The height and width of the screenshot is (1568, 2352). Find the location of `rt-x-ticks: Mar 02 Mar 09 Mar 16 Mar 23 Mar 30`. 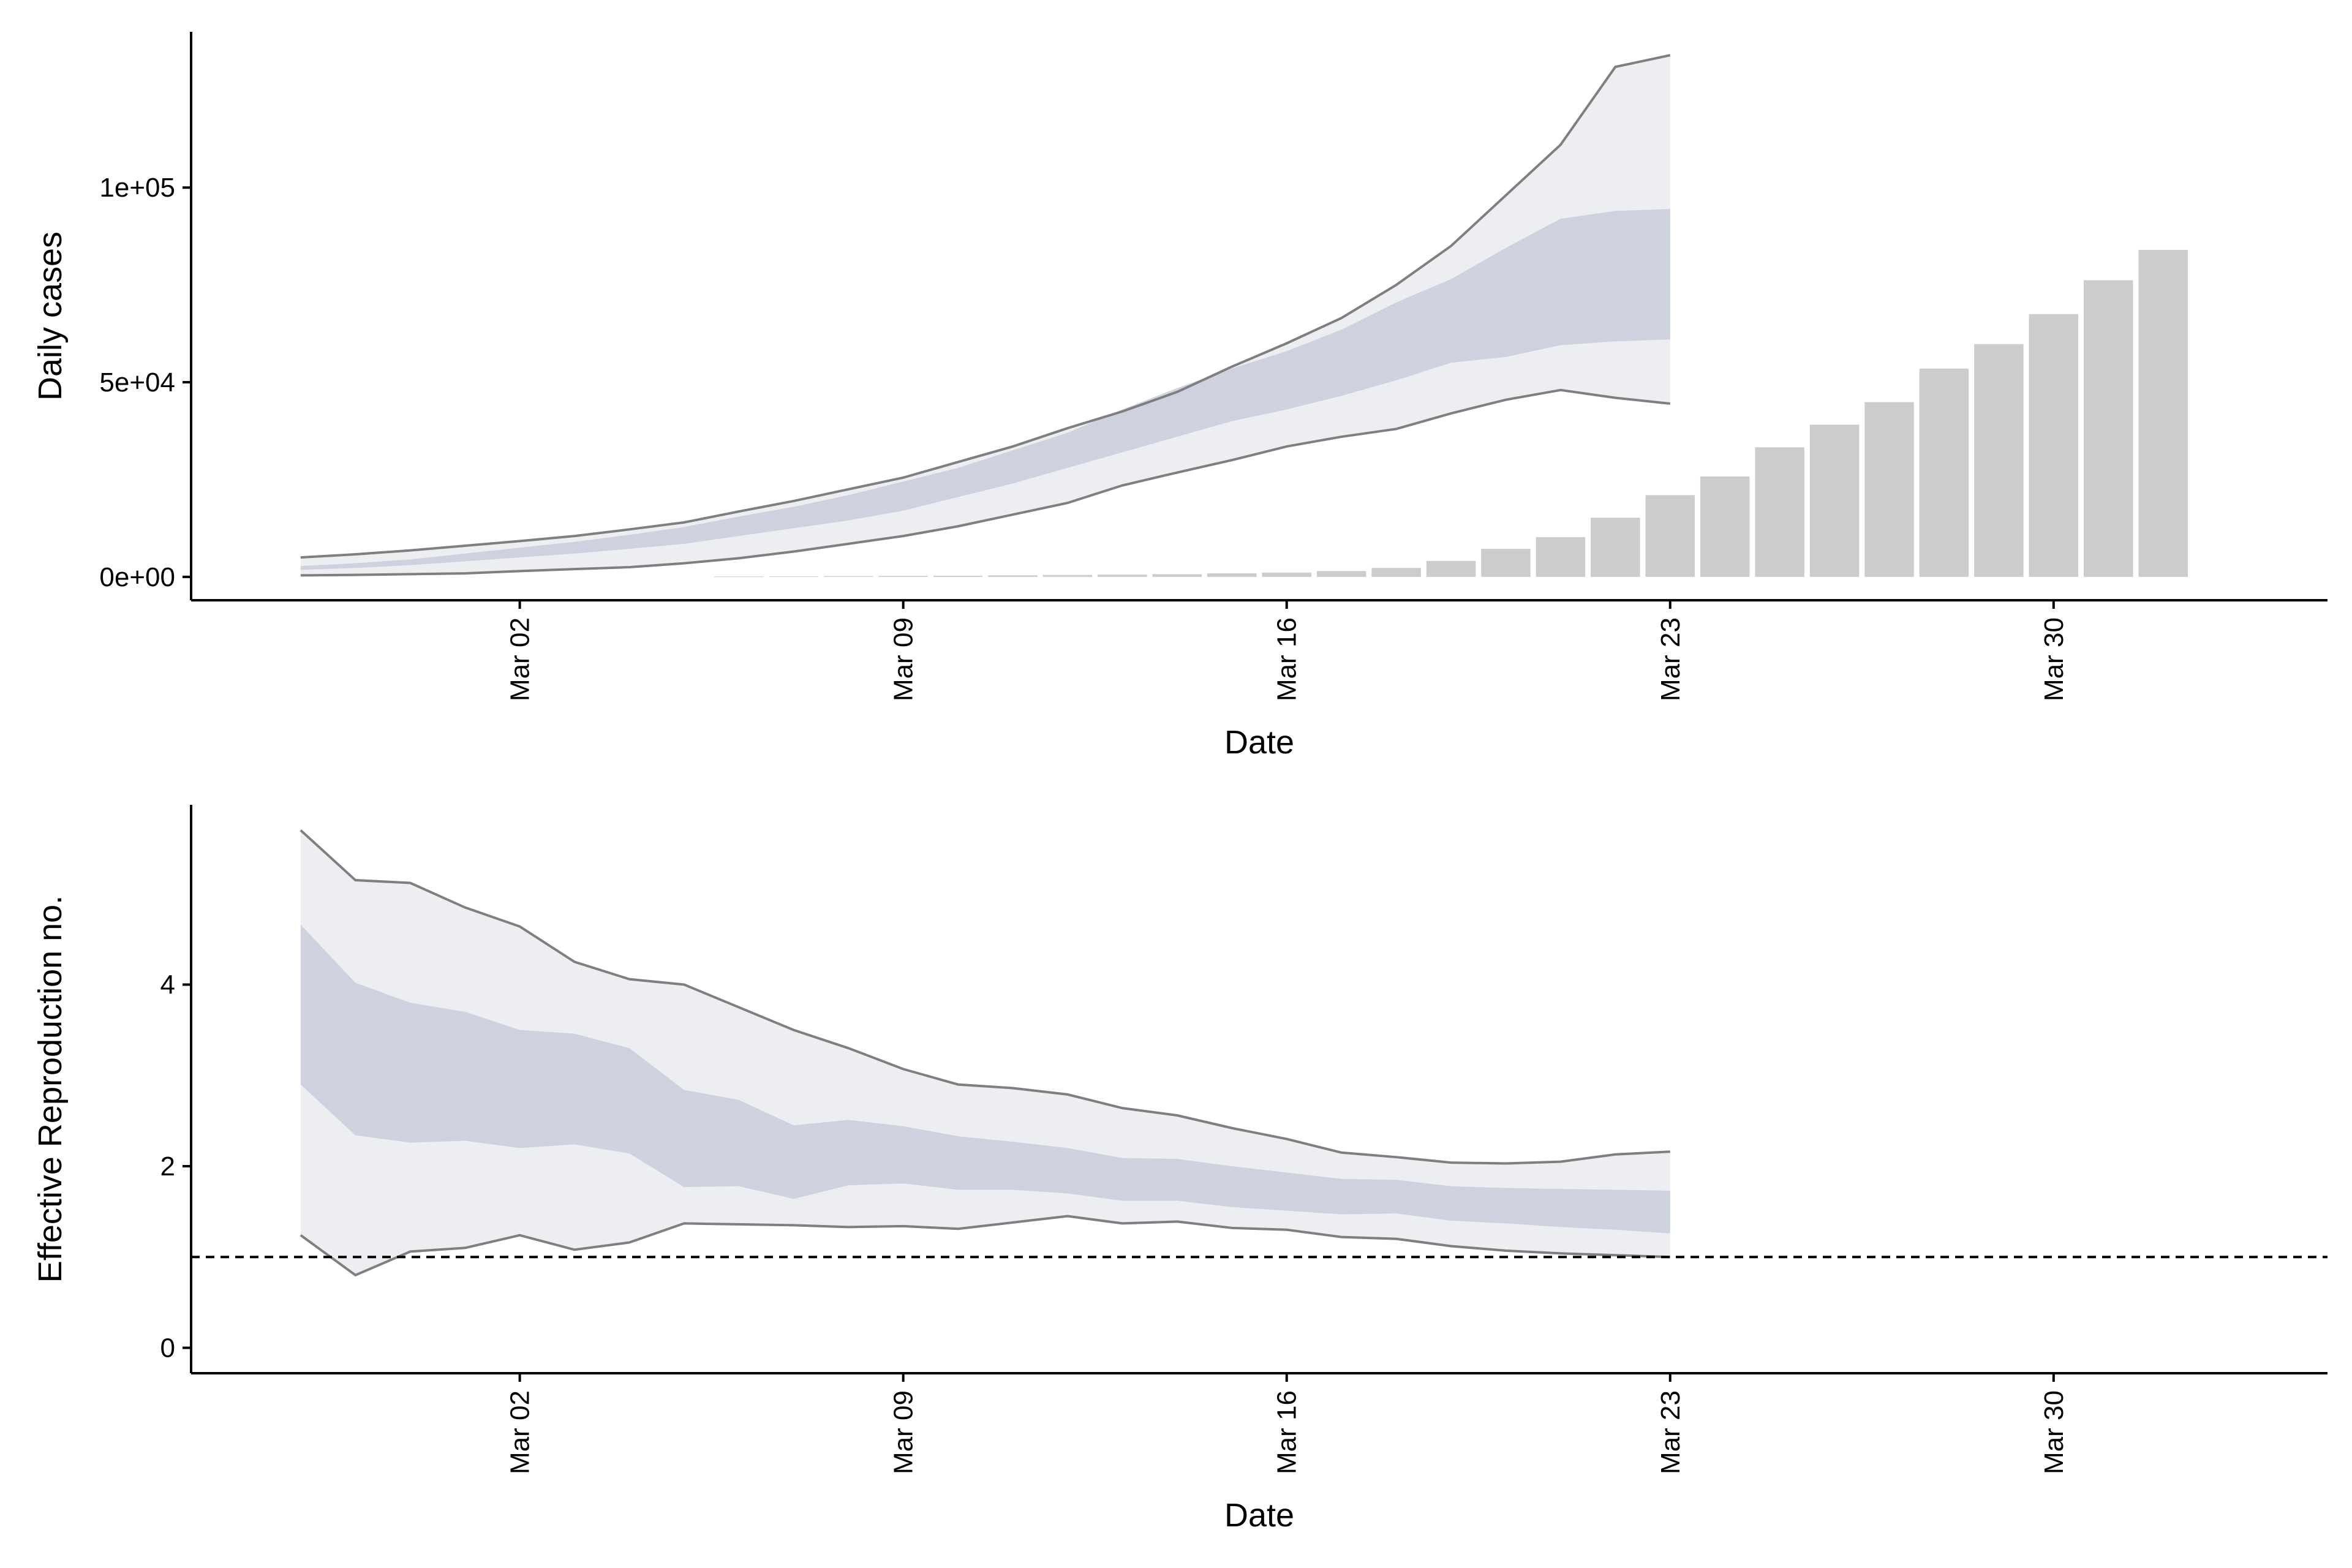

rt-x-ticks: Mar 02 Mar 09 Mar 16 Mar 23 Mar 30 is located at coordinates (1287, 1423).